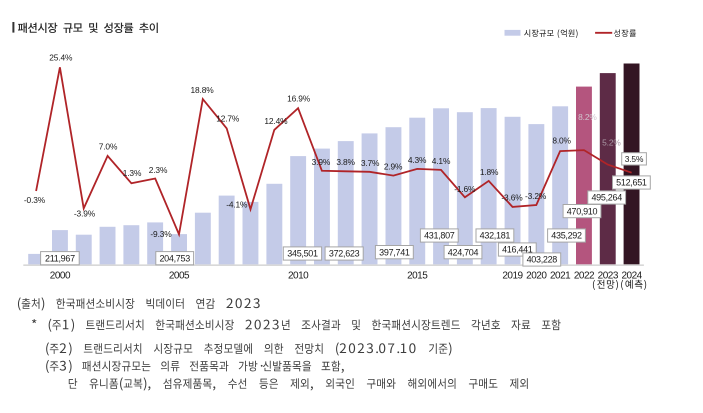 The height and width of the screenshot is (413, 703). What do you see at coordinates (631, 183) in the screenshot?
I see `svg-text: 512,651` at bounding box center [631, 183].